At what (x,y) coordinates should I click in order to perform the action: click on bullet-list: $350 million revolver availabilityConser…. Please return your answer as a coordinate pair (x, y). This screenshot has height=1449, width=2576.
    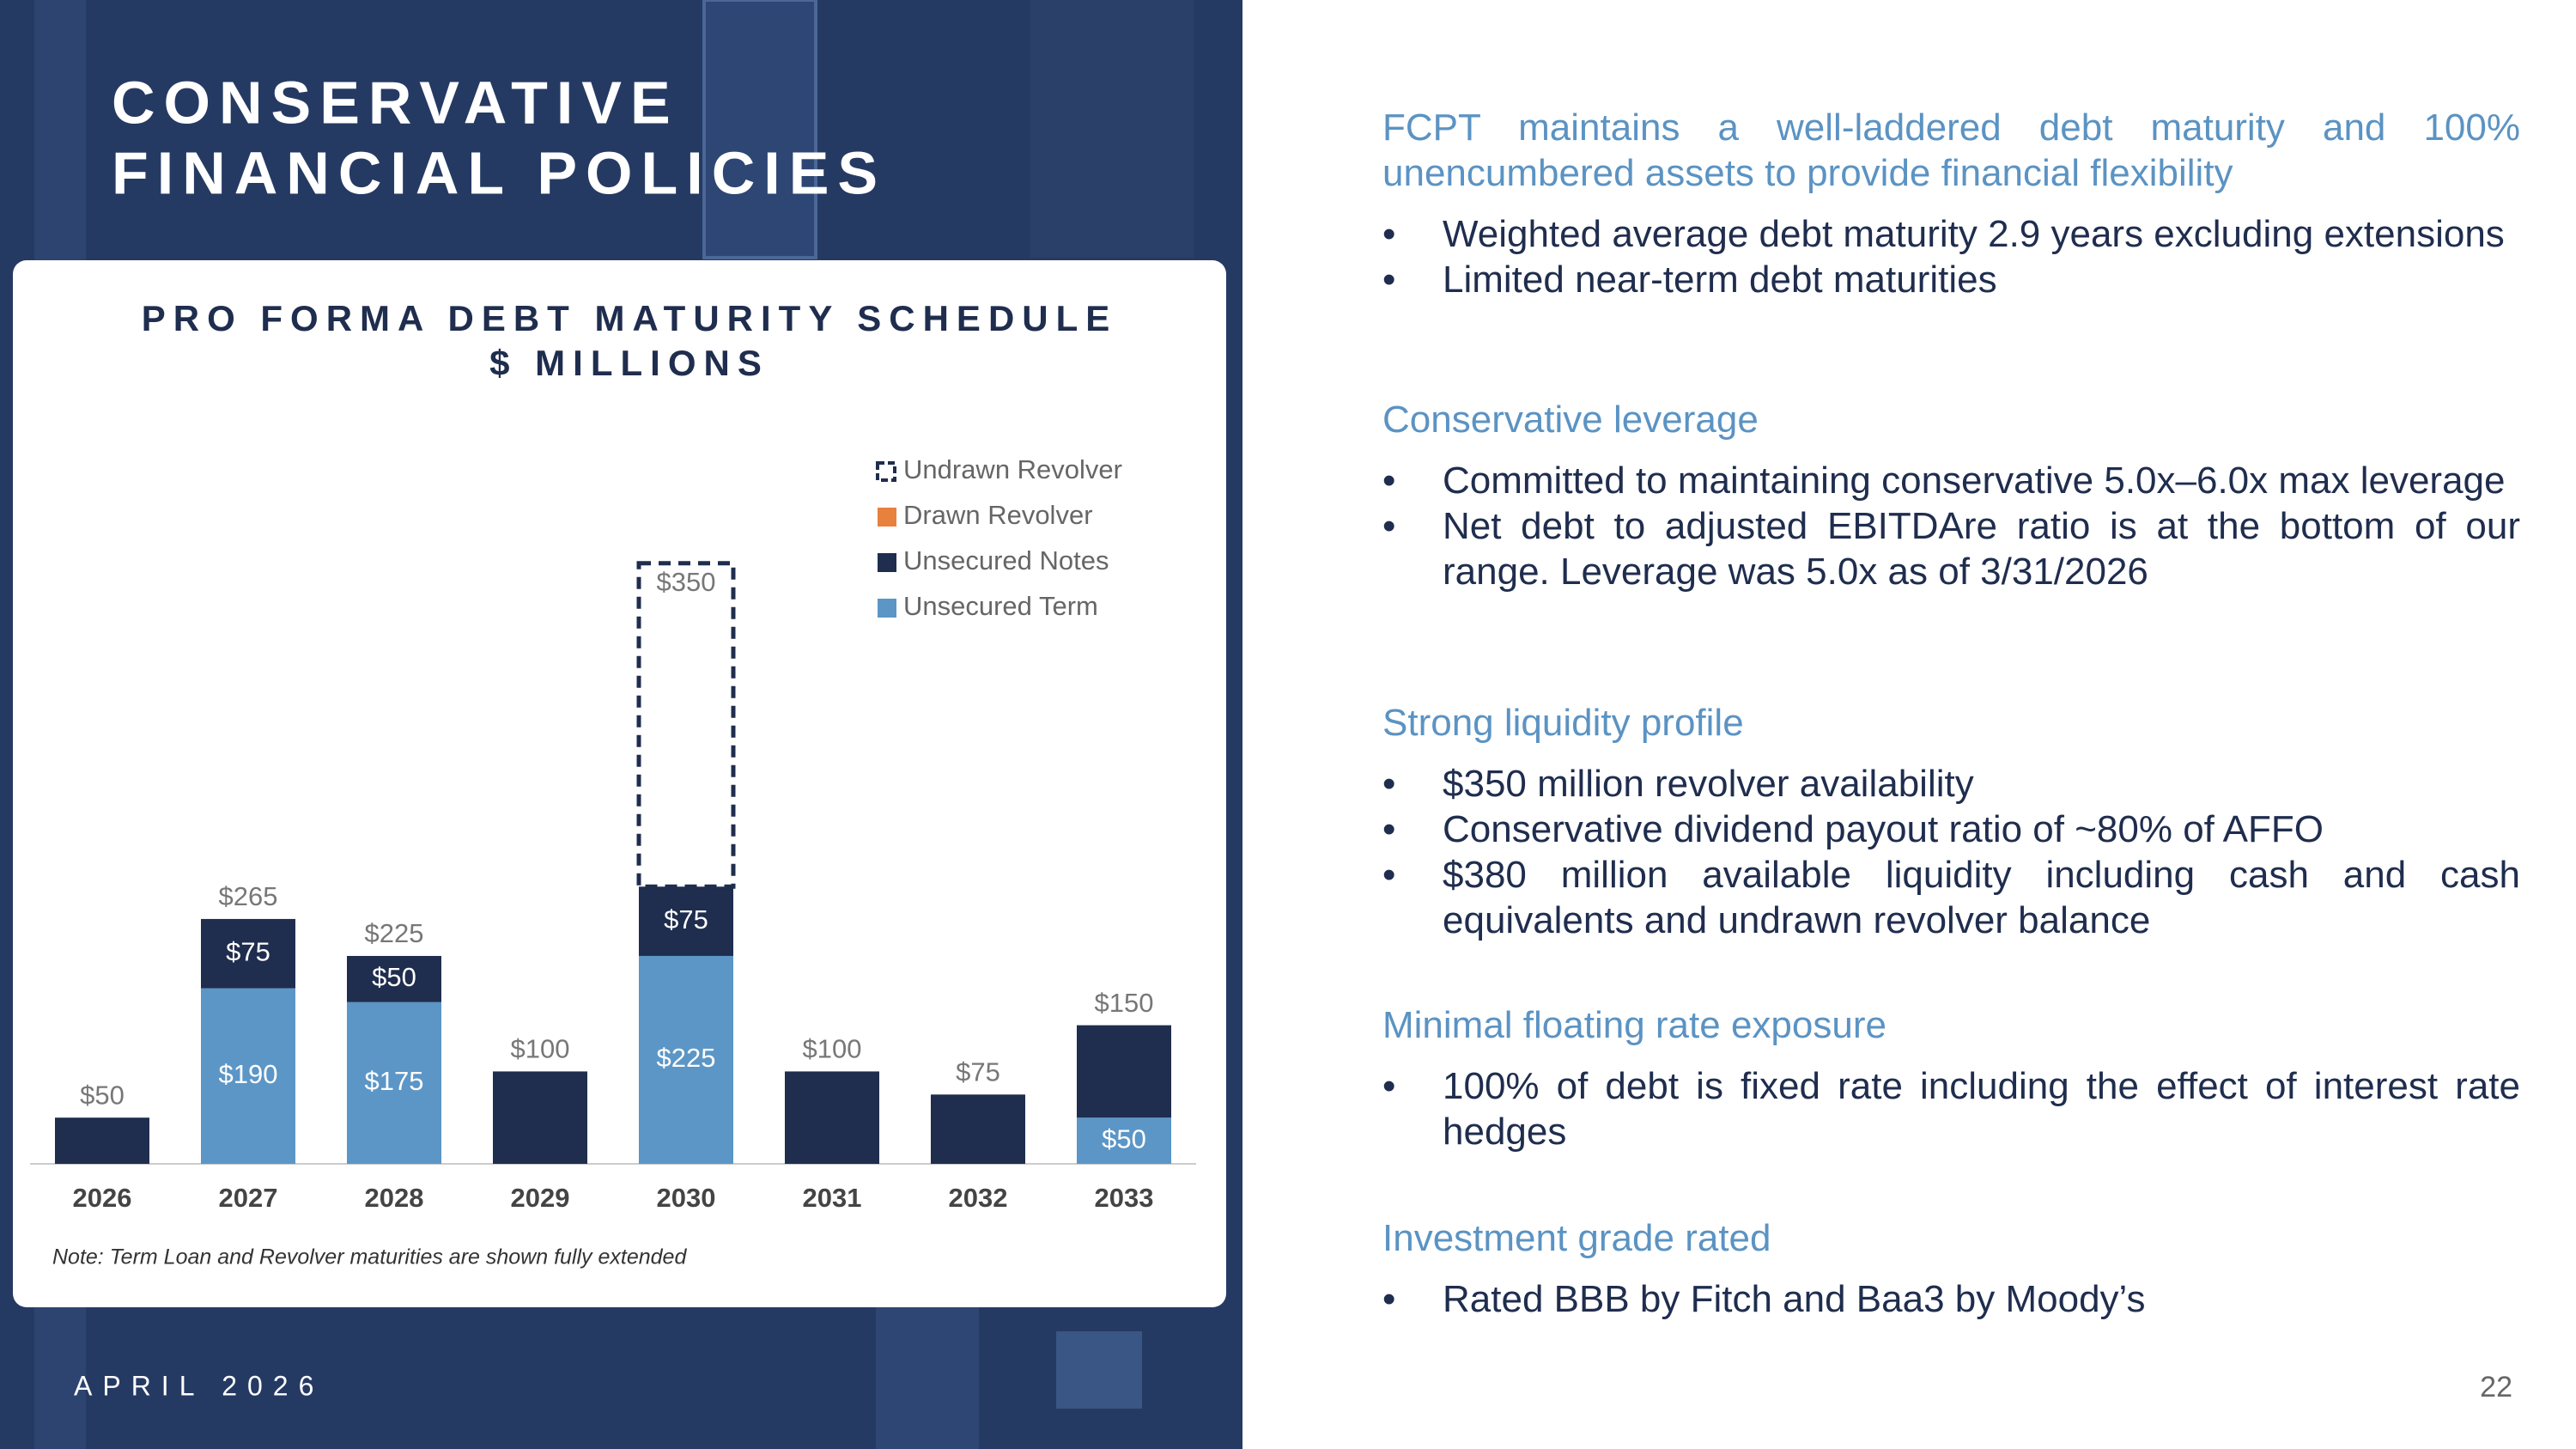
    Looking at the image, I should click on (1951, 852).